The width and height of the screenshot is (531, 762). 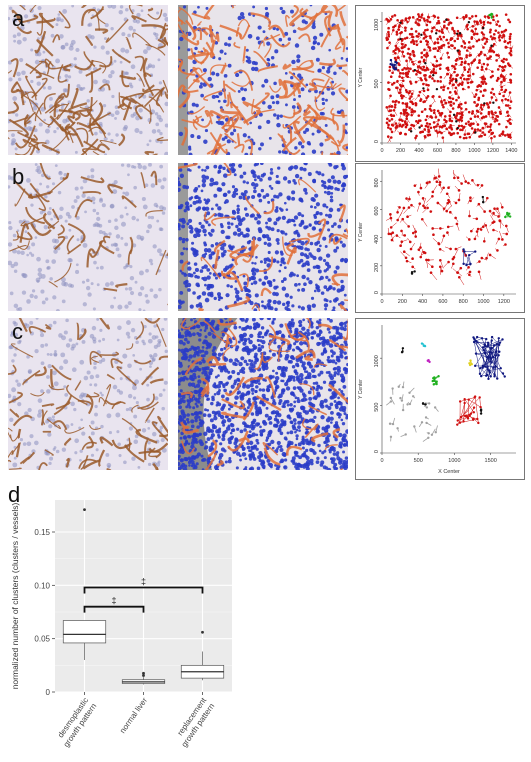 What do you see at coordinates (42, 585) in the screenshot?
I see `y-tick-label: 0.10` at bounding box center [42, 585].